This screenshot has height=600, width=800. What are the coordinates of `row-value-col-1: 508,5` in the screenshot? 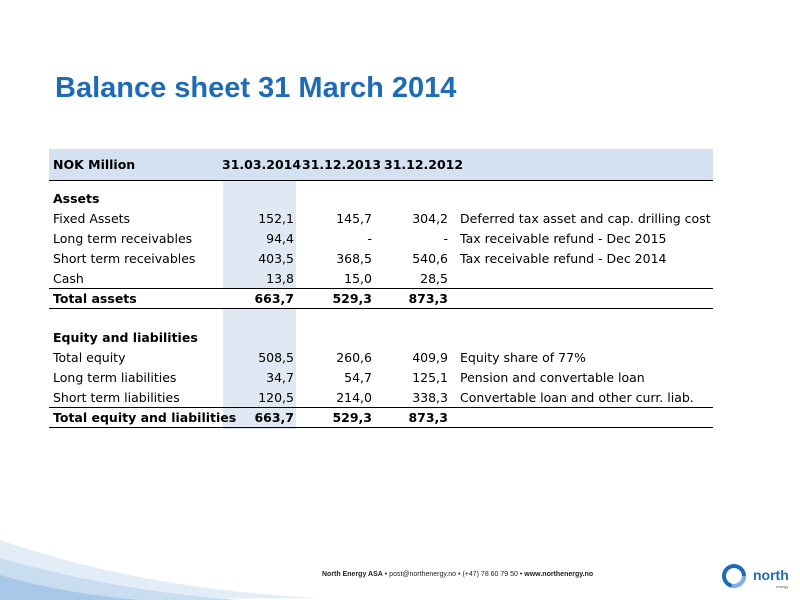 It's located at (276, 357).